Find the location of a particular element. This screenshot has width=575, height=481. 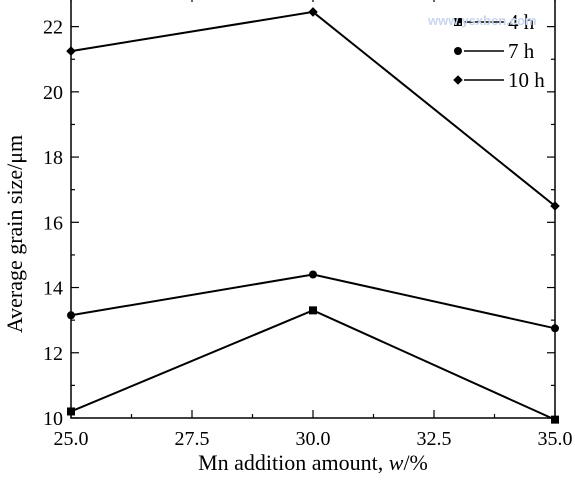

y-tick-label: 10 is located at coordinates (53, 419).